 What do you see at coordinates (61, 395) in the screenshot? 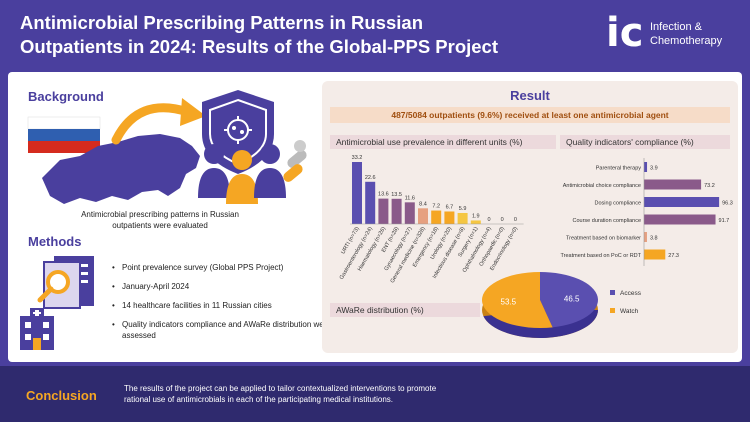
I see `conclusion-title: Conclusion` at bounding box center [61, 395].